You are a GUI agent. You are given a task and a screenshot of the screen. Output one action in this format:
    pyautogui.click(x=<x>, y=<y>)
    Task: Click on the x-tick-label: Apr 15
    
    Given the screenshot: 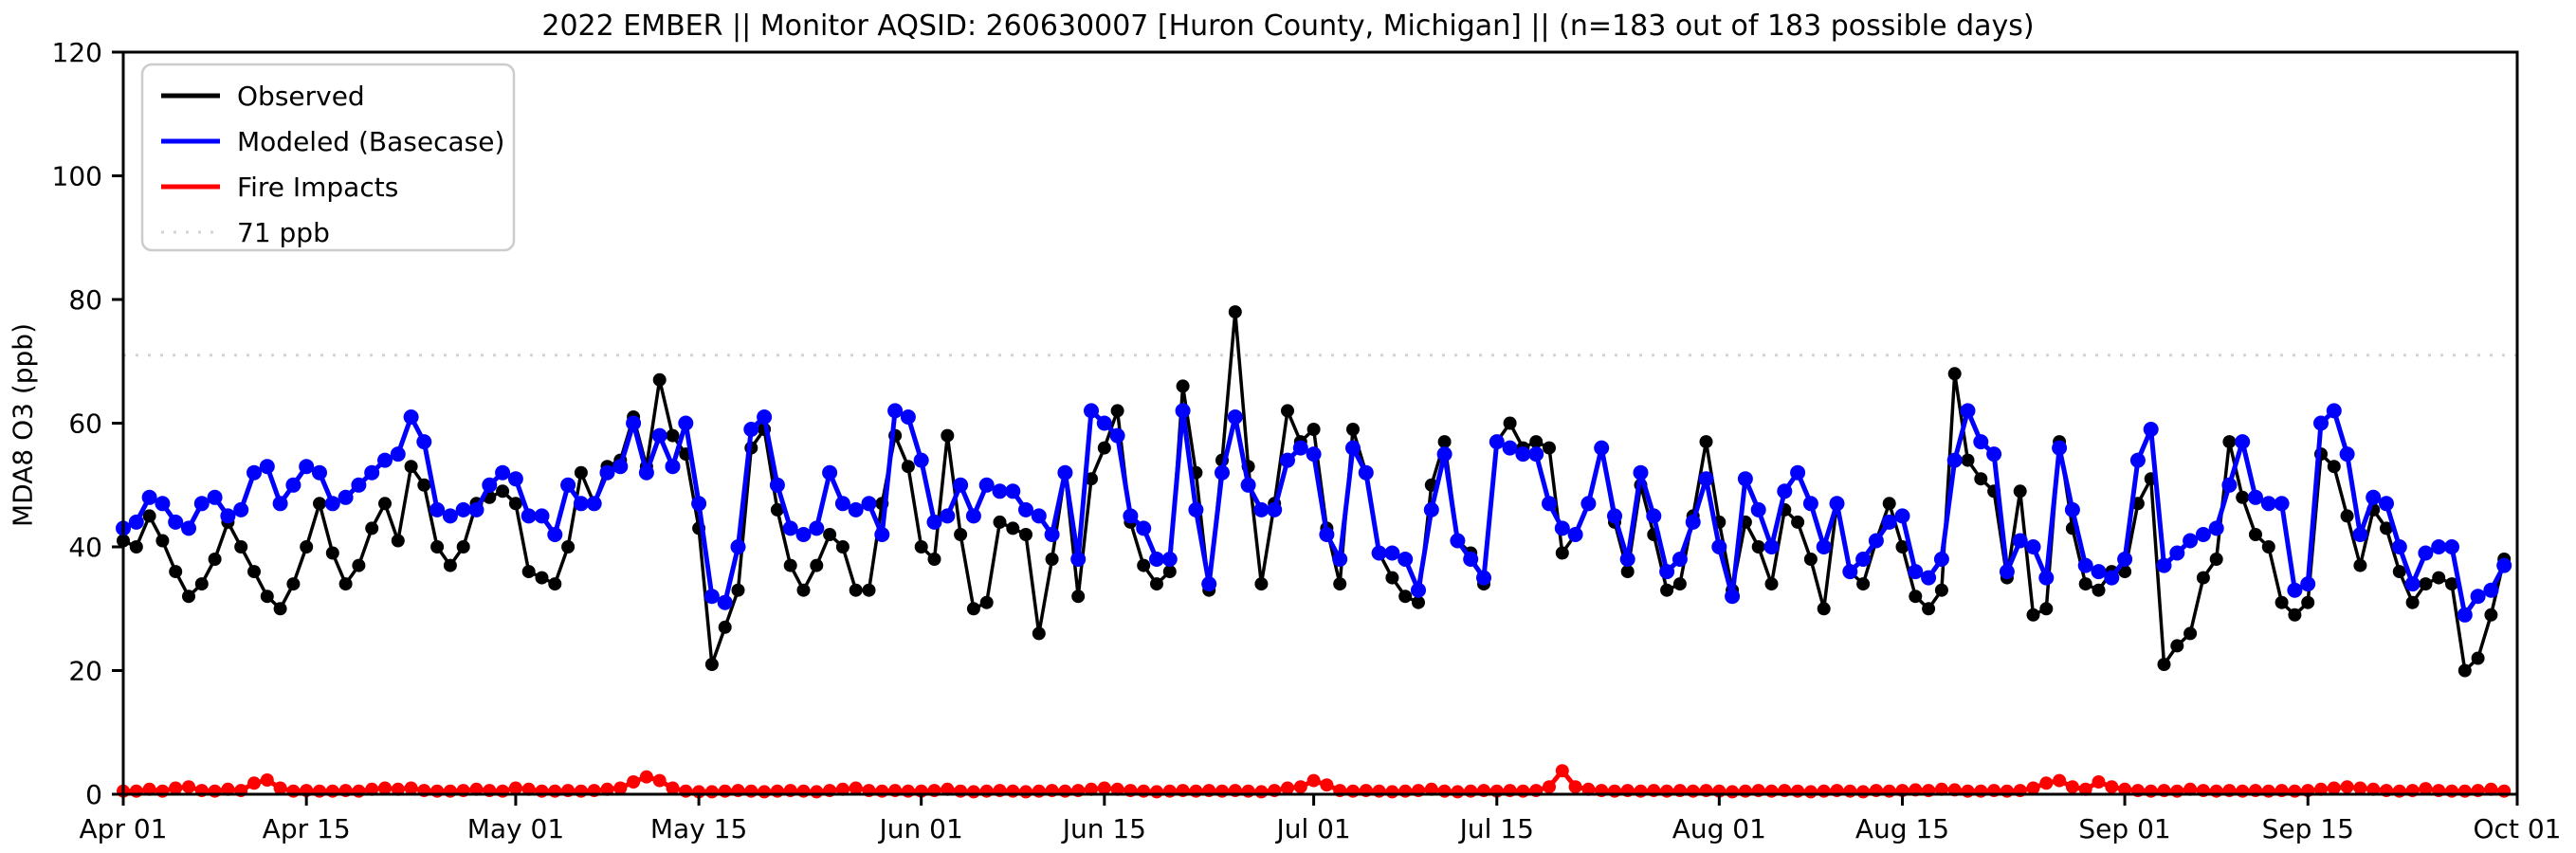 What is the action you would take?
    pyautogui.click(x=307, y=828)
    